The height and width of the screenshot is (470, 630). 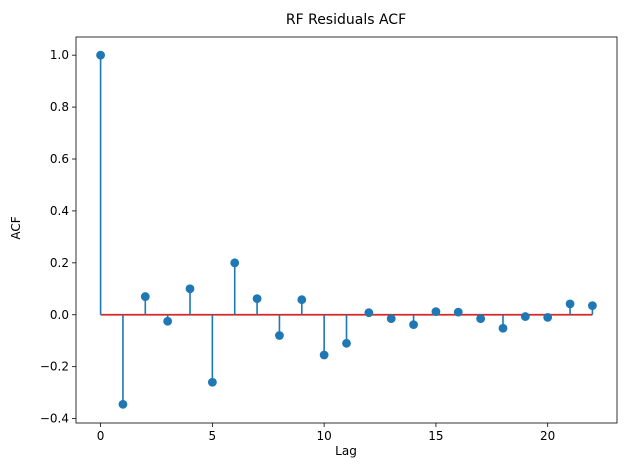 What do you see at coordinates (58, 237) in the screenshot?
I see `y-axis-ticks: −0.4 −0.2 0.0 0.2 0.4 0.6 0.8 1.0` at bounding box center [58, 237].